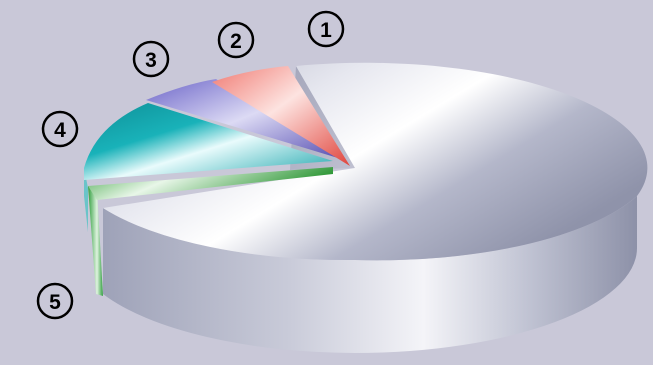 This screenshot has width=653, height=365. I want to click on svg-text: 5, so click(55, 302).